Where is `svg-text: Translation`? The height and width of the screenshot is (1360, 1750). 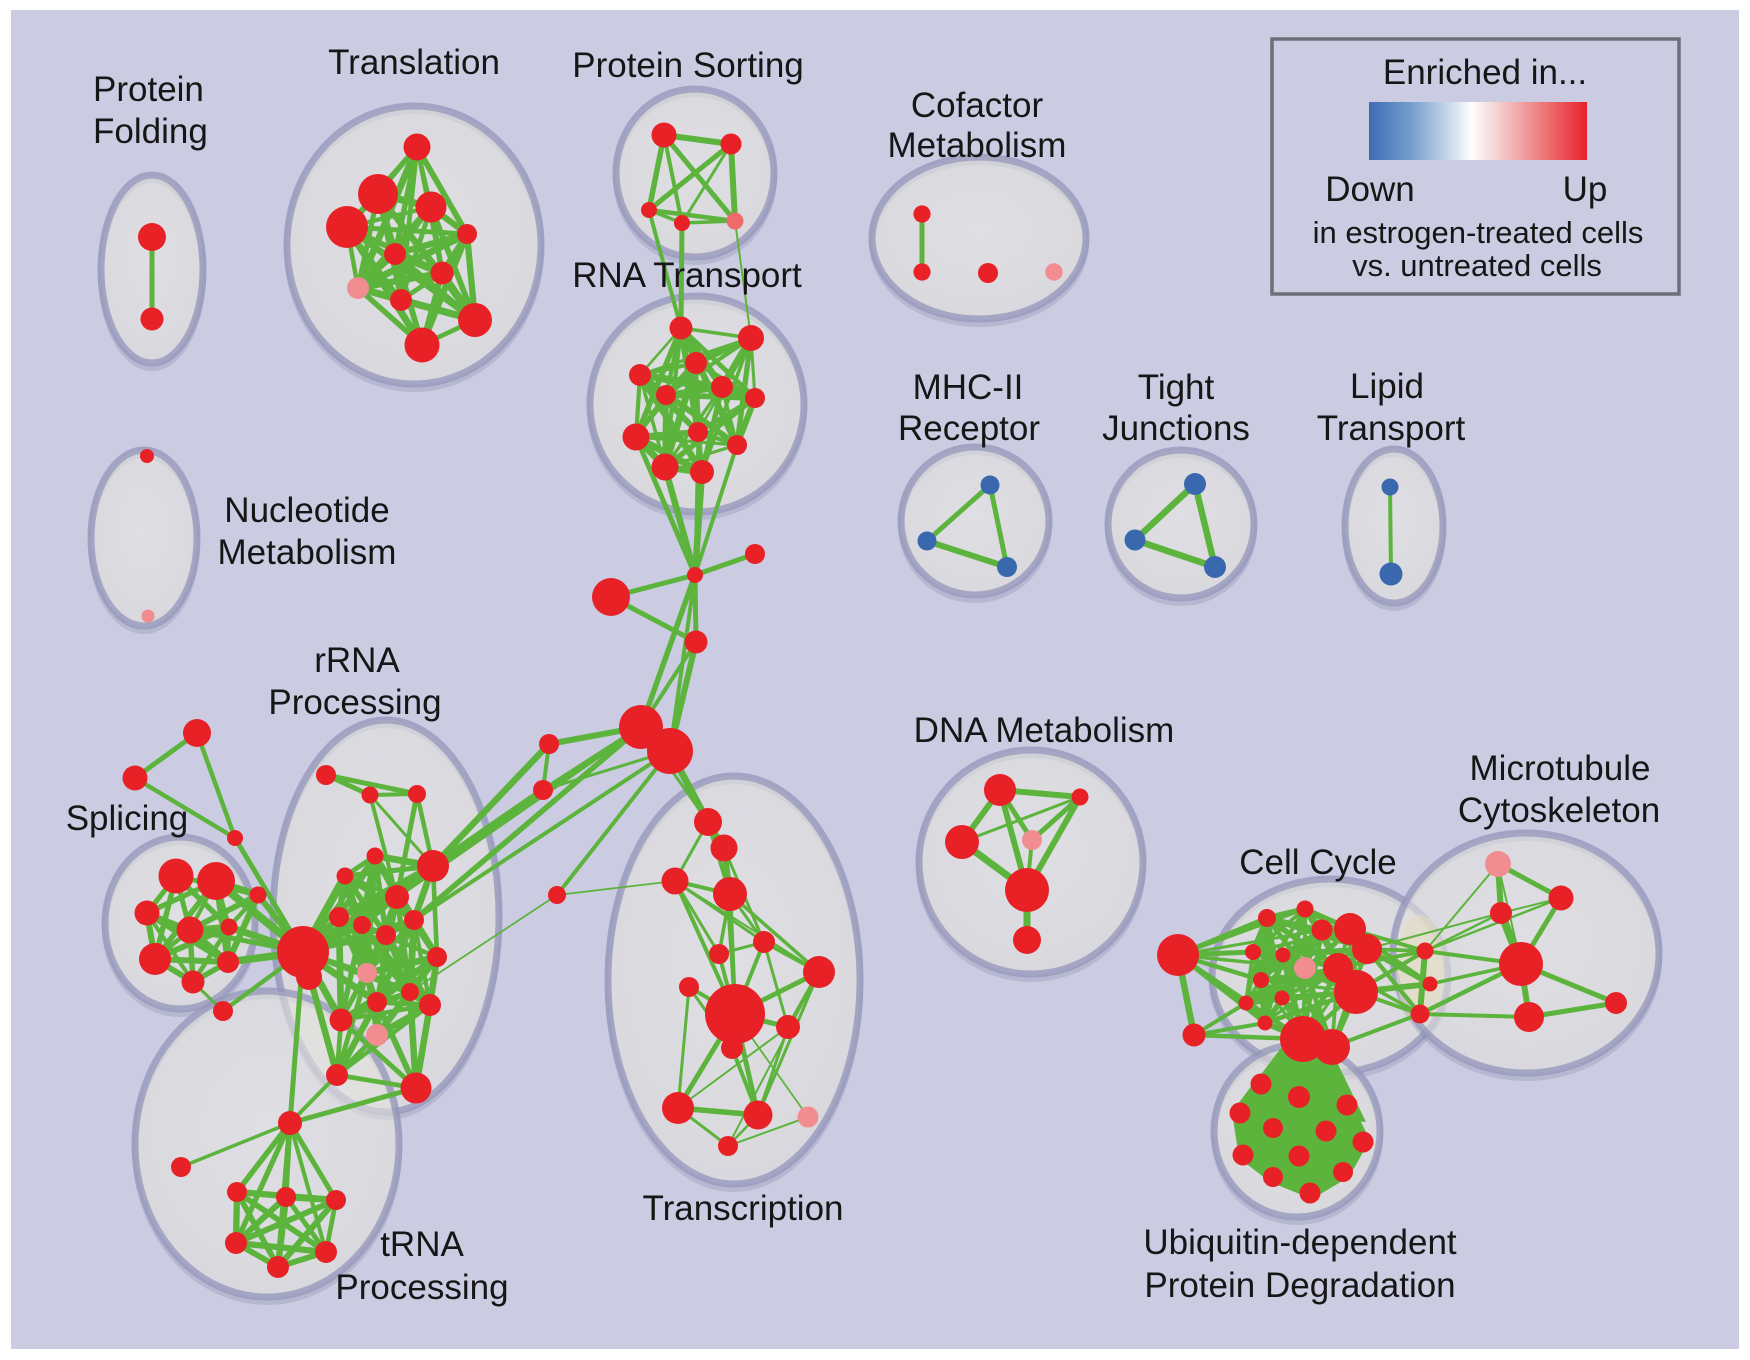 svg-text: Translation is located at coordinates (414, 62).